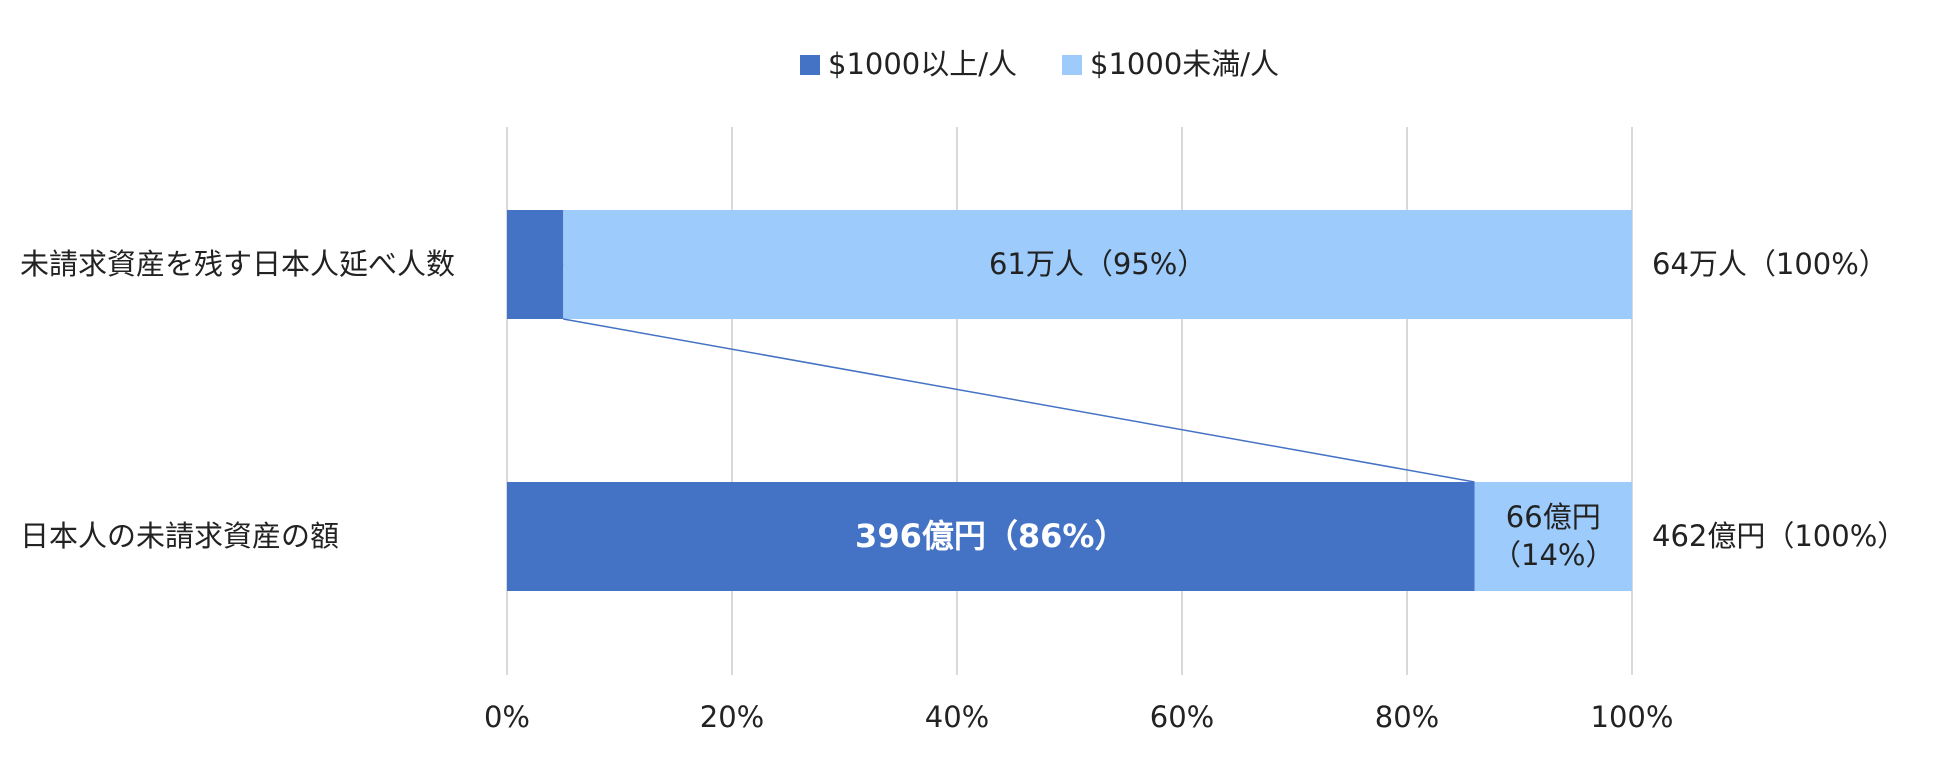  What do you see at coordinates (732, 717) in the screenshot?
I see `x-tick-label: 20%` at bounding box center [732, 717].